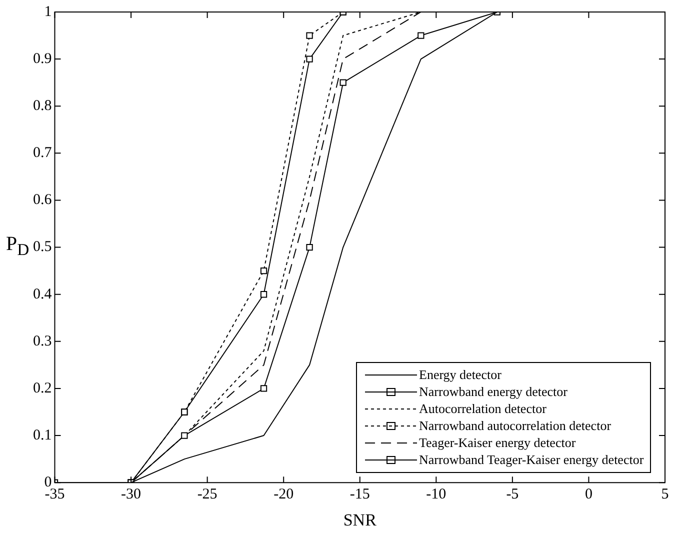  What do you see at coordinates (482, 408) in the screenshot?
I see `legend-label: Autocorrelation detector` at bounding box center [482, 408].